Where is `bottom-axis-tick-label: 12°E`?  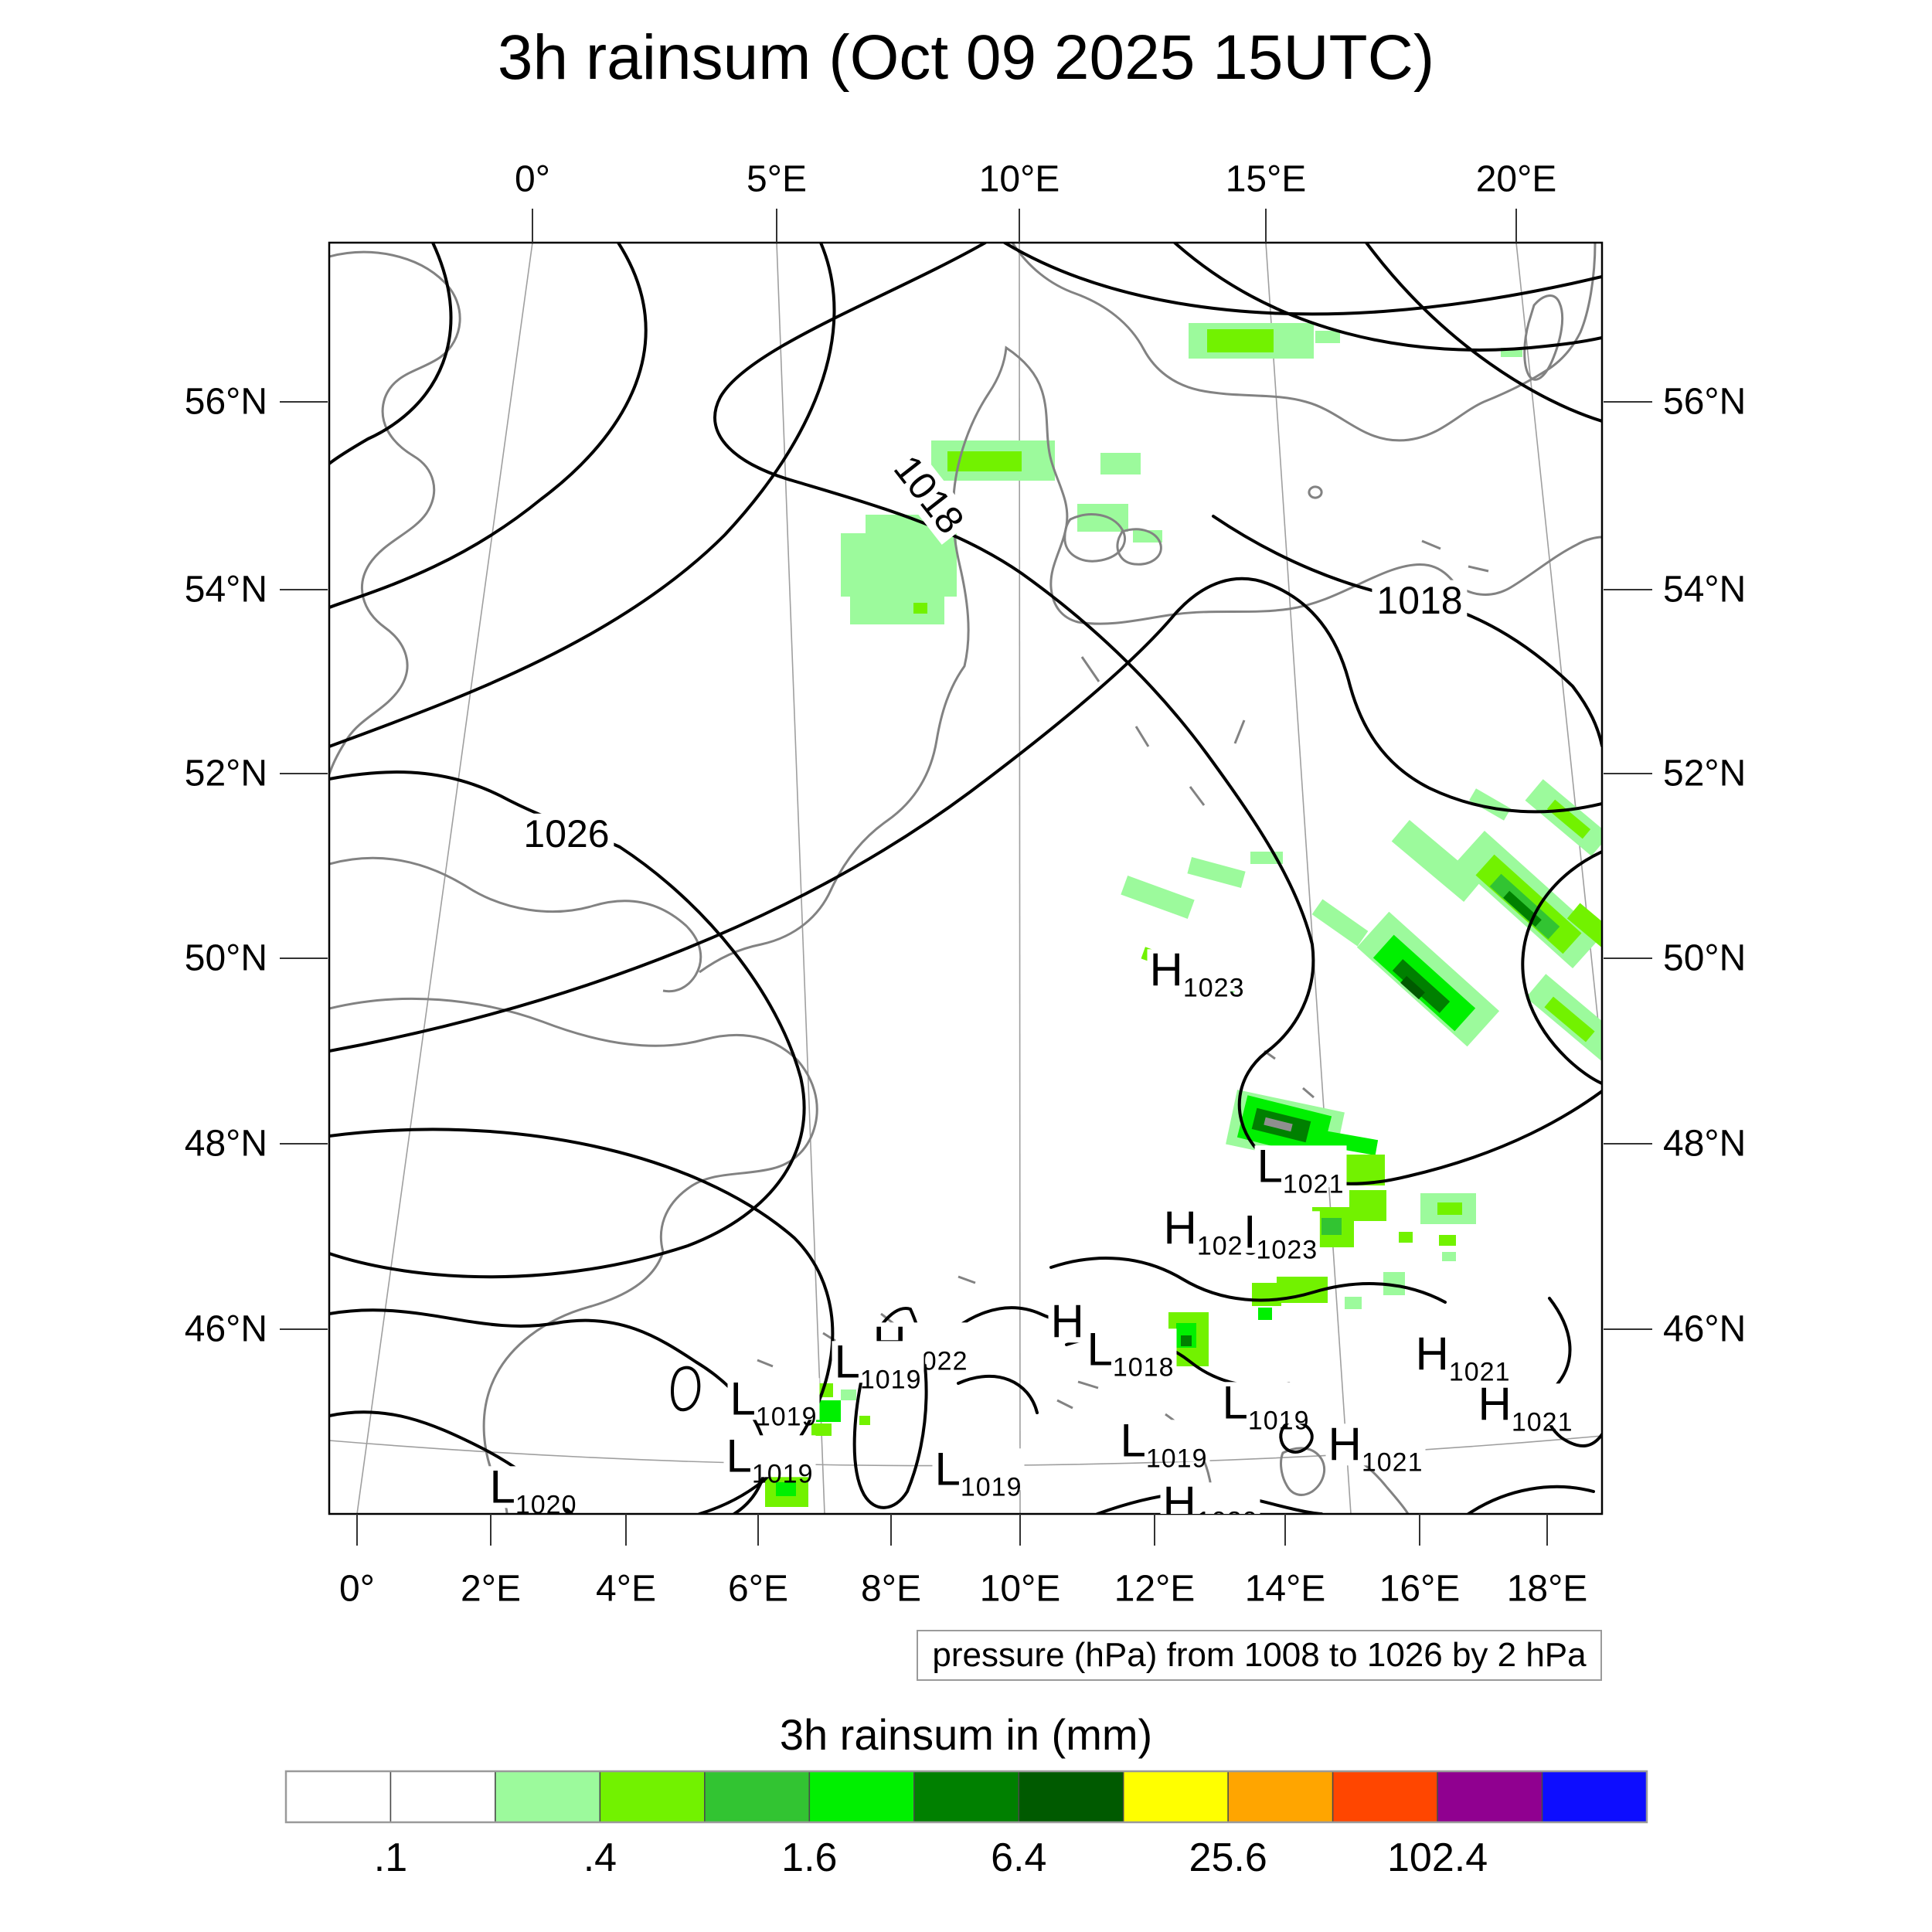 bottom-axis-tick-label: 12°E is located at coordinates (1155, 1589).